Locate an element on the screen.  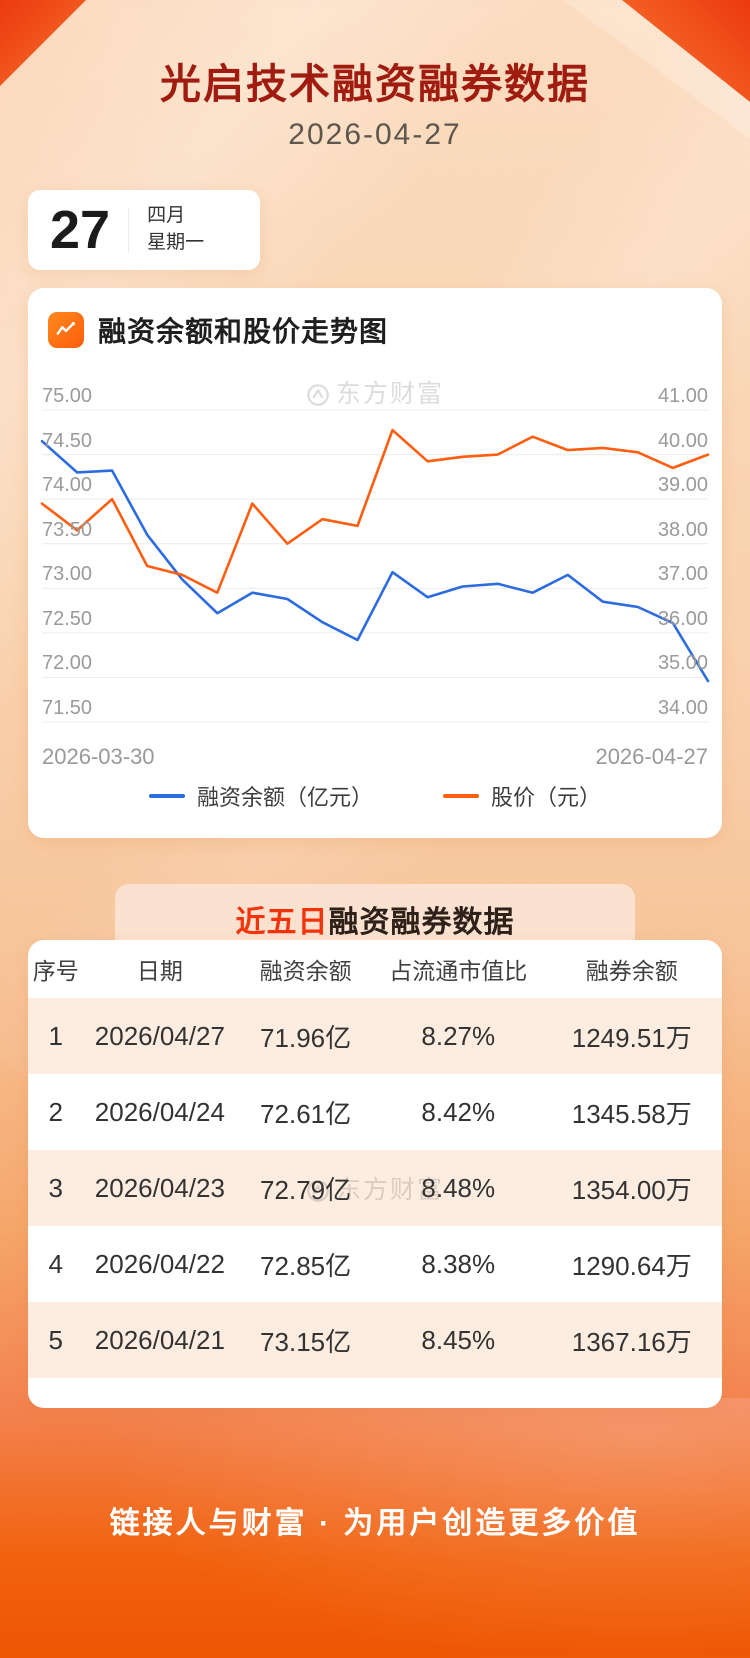
table-header-cell: 序号 is located at coordinates (55, 971).